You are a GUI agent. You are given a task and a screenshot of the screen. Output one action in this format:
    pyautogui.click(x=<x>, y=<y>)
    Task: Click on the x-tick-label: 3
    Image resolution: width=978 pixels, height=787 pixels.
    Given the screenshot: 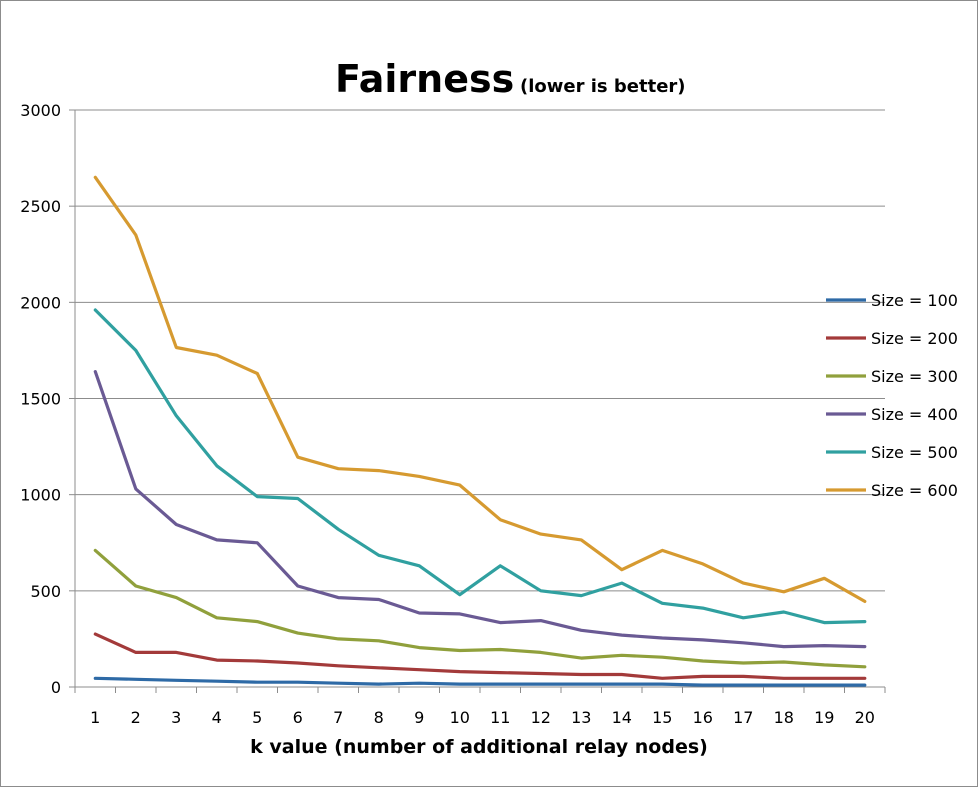 What is the action you would take?
    pyautogui.click(x=176, y=717)
    